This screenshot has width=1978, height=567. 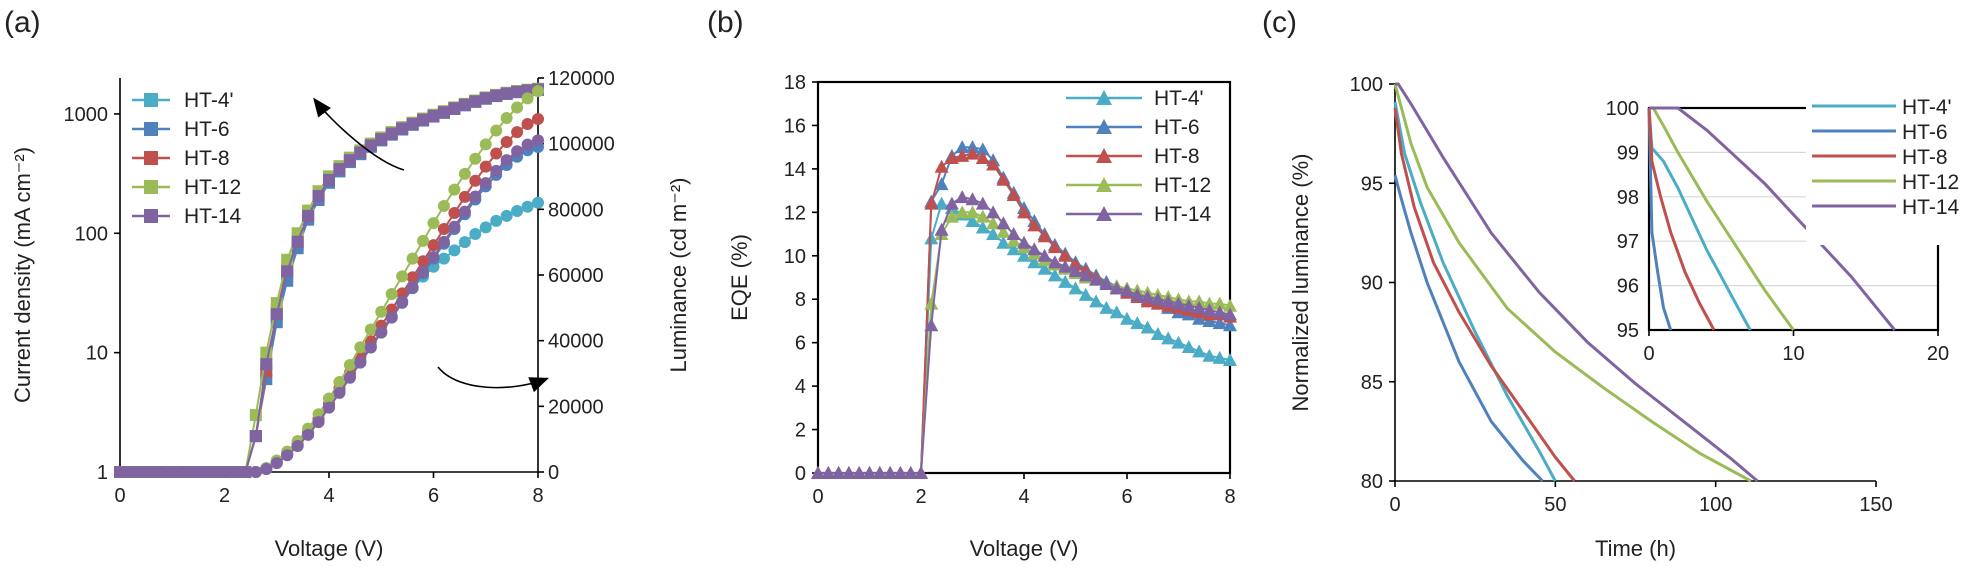 What do you see at coordinates (581, 145) in the screenshot?
I see `panel-a-y2-tick-label: 100000` at bounding box center [581, 145].